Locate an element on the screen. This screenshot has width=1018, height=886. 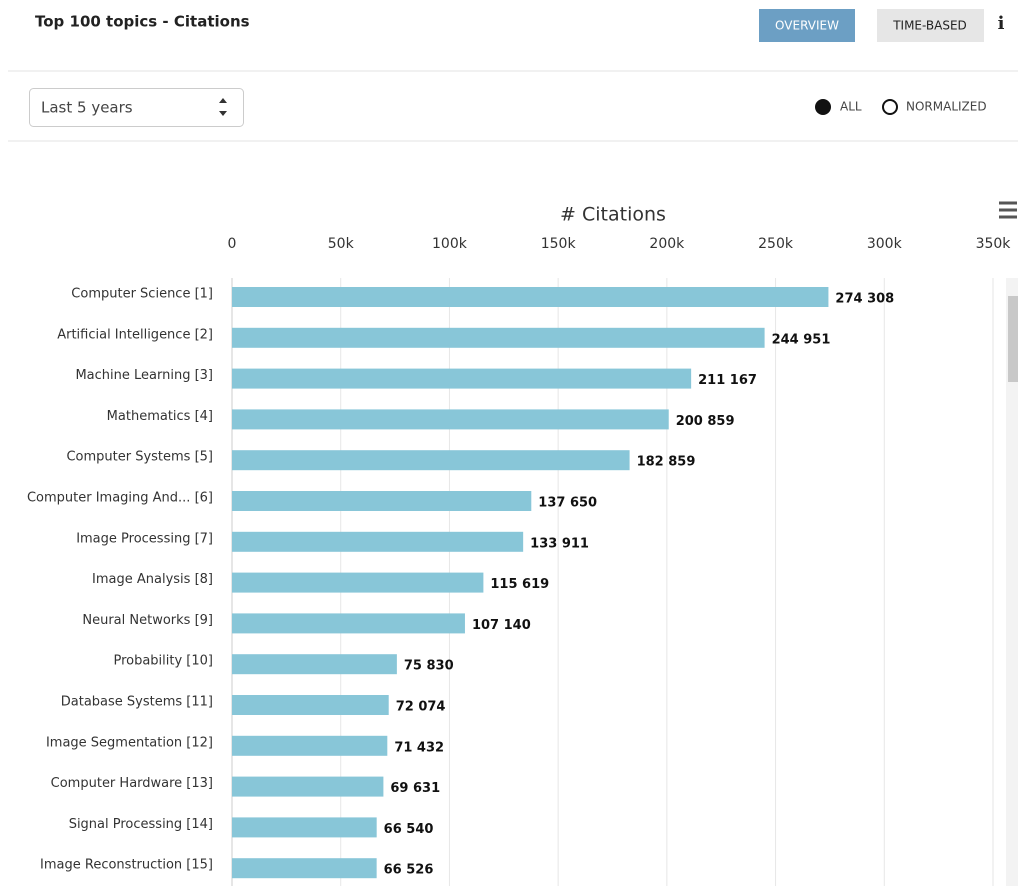
radio-all is located at coordinates (823, 107).